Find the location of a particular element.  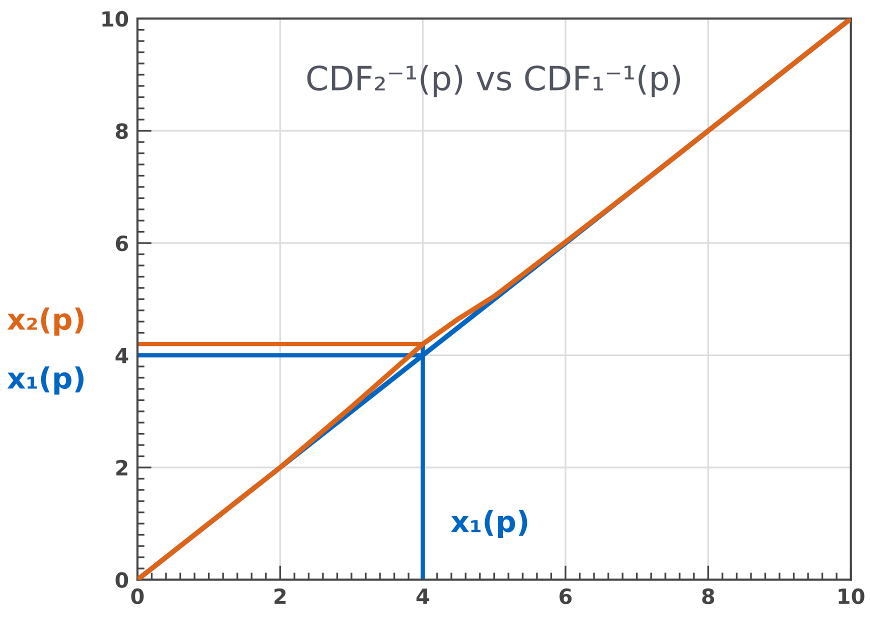

x-tick-label: 6 is located at coordinates (566, 596).